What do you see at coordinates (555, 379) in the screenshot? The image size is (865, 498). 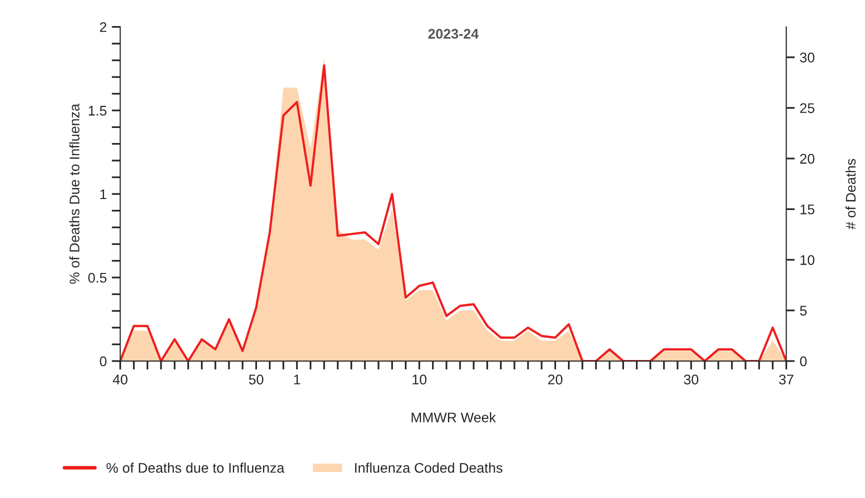 I see `x-tick-label: 20` at bounding box center [555, 379].